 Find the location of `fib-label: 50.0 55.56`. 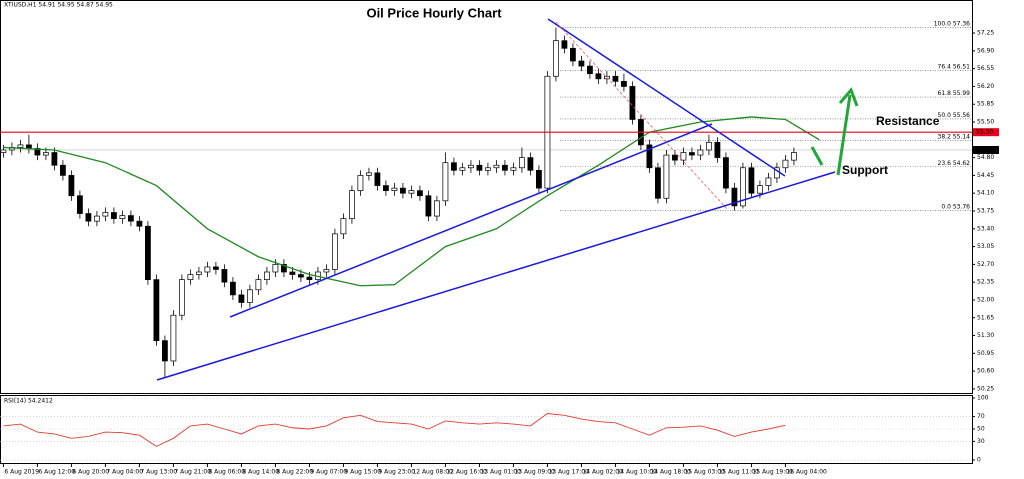

fib-label: 50.0 55.56 is located at coordinates (954, 114).